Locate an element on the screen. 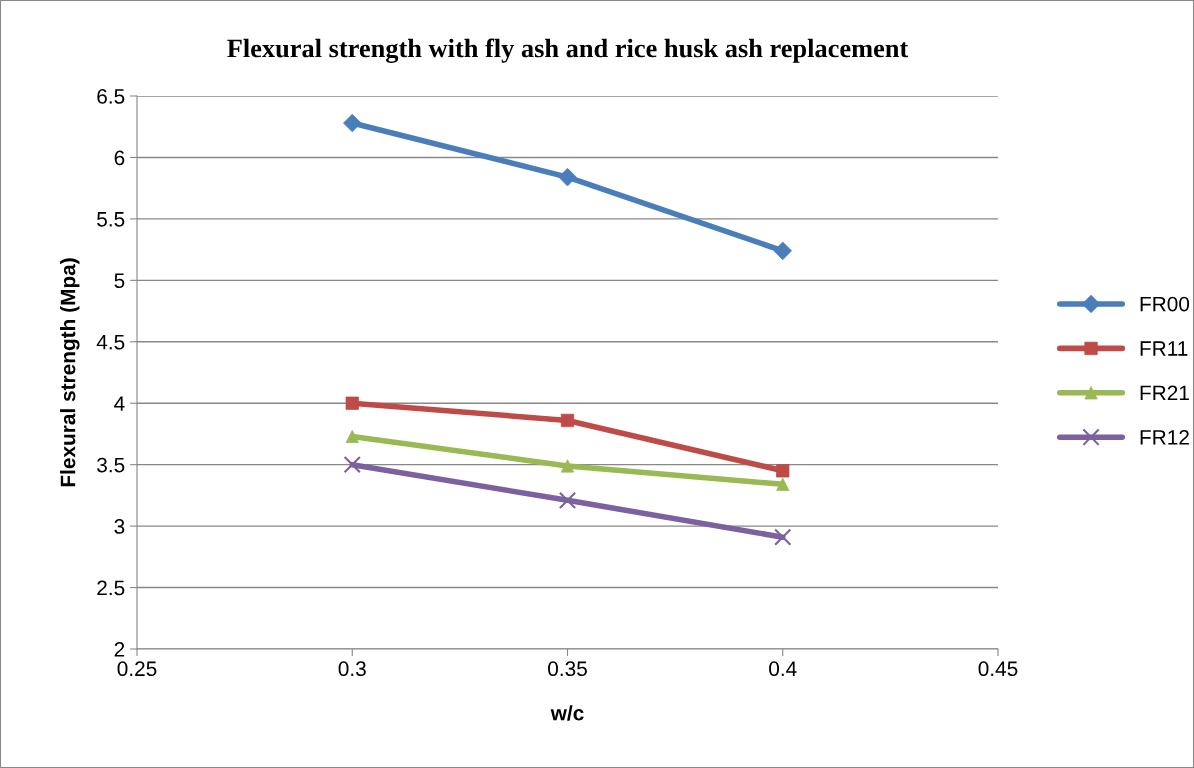  x-axis-title: w/c is located at coordinates (567, 713).